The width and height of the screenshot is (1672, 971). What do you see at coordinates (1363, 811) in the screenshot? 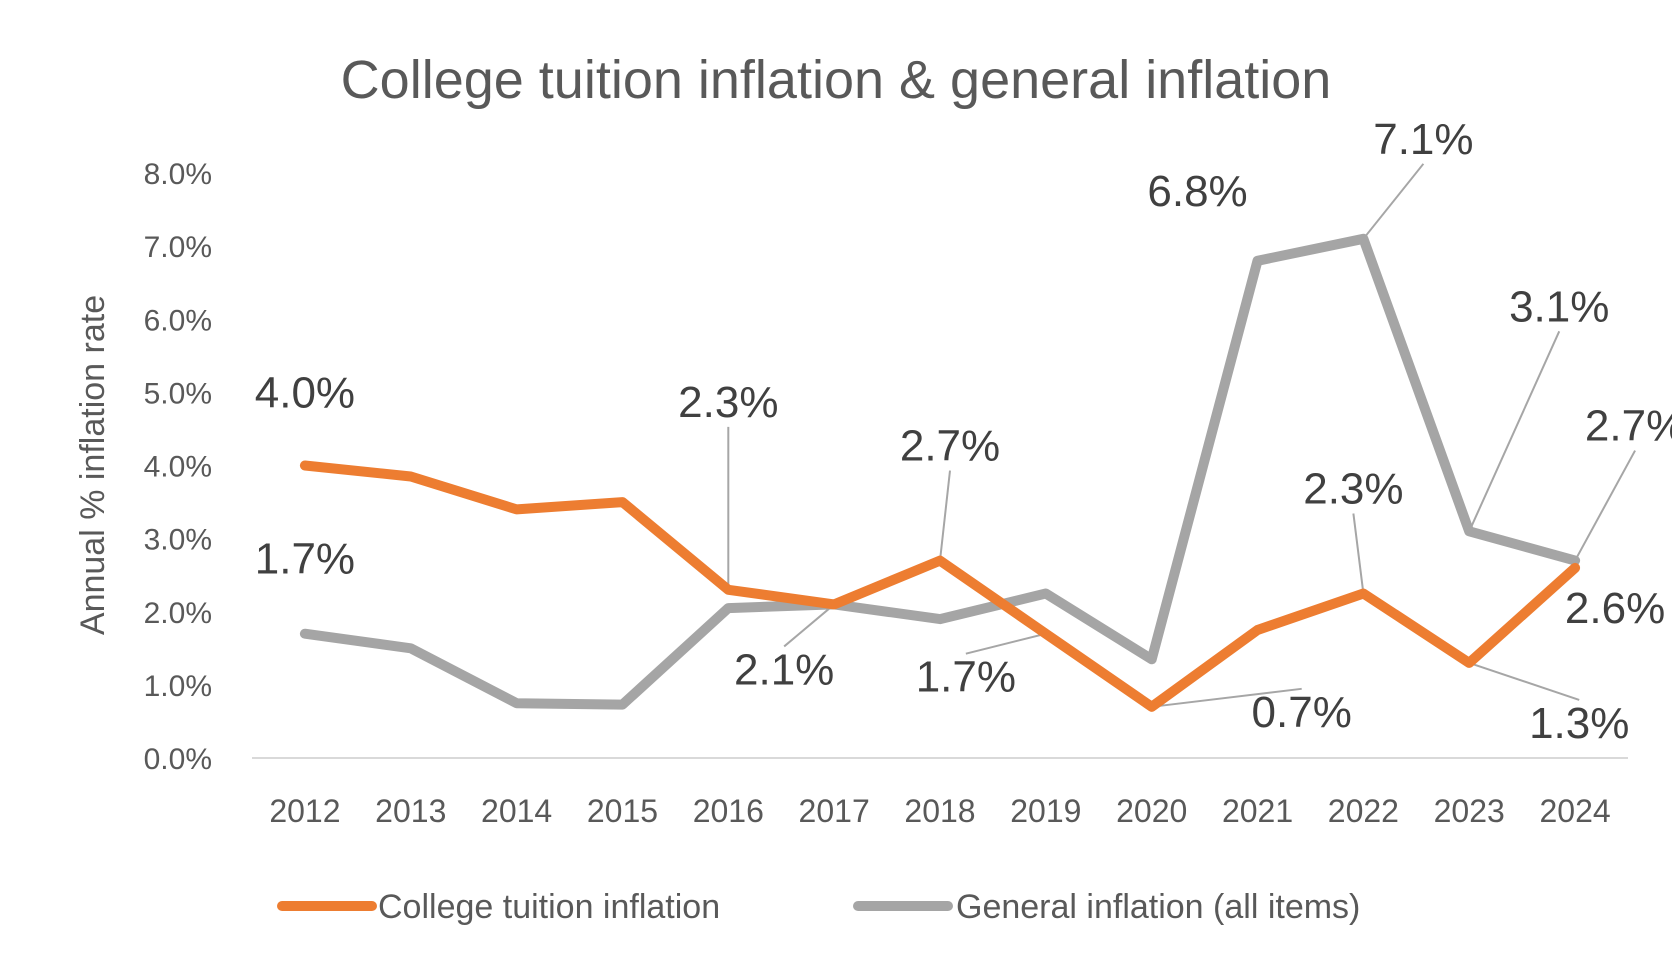
I see `x-tick-label: 2022` at bounding box center [1363, 811].